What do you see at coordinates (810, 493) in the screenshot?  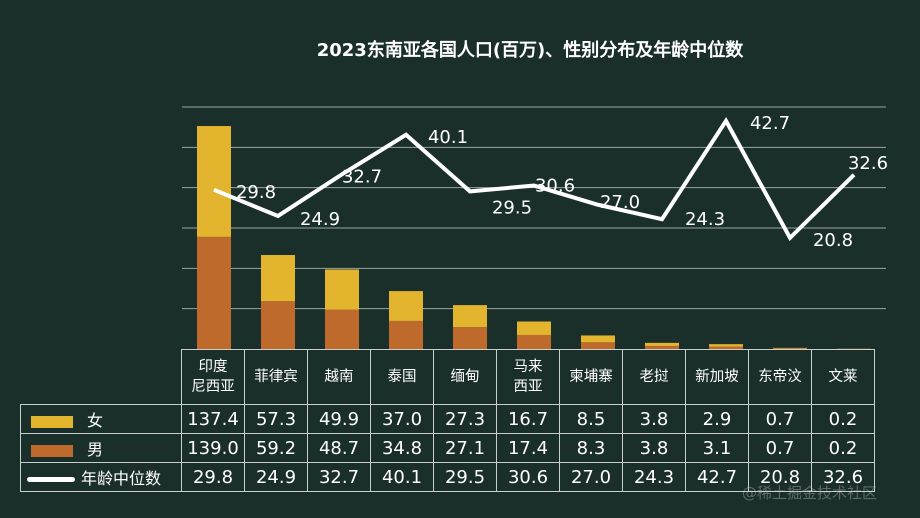 I see `watermark: @稀土掘金技术社区` at bounding box center [810, 493].